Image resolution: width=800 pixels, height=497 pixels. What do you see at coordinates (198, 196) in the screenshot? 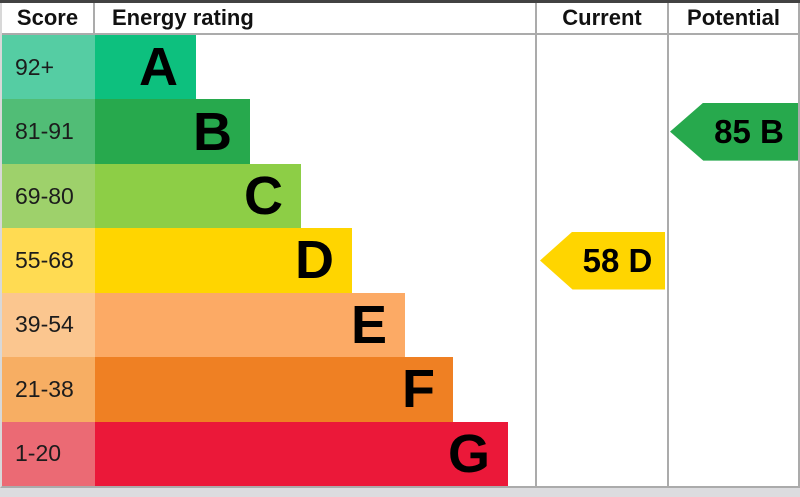
I see `rating-bar: C` at bounding box center [198, 196].